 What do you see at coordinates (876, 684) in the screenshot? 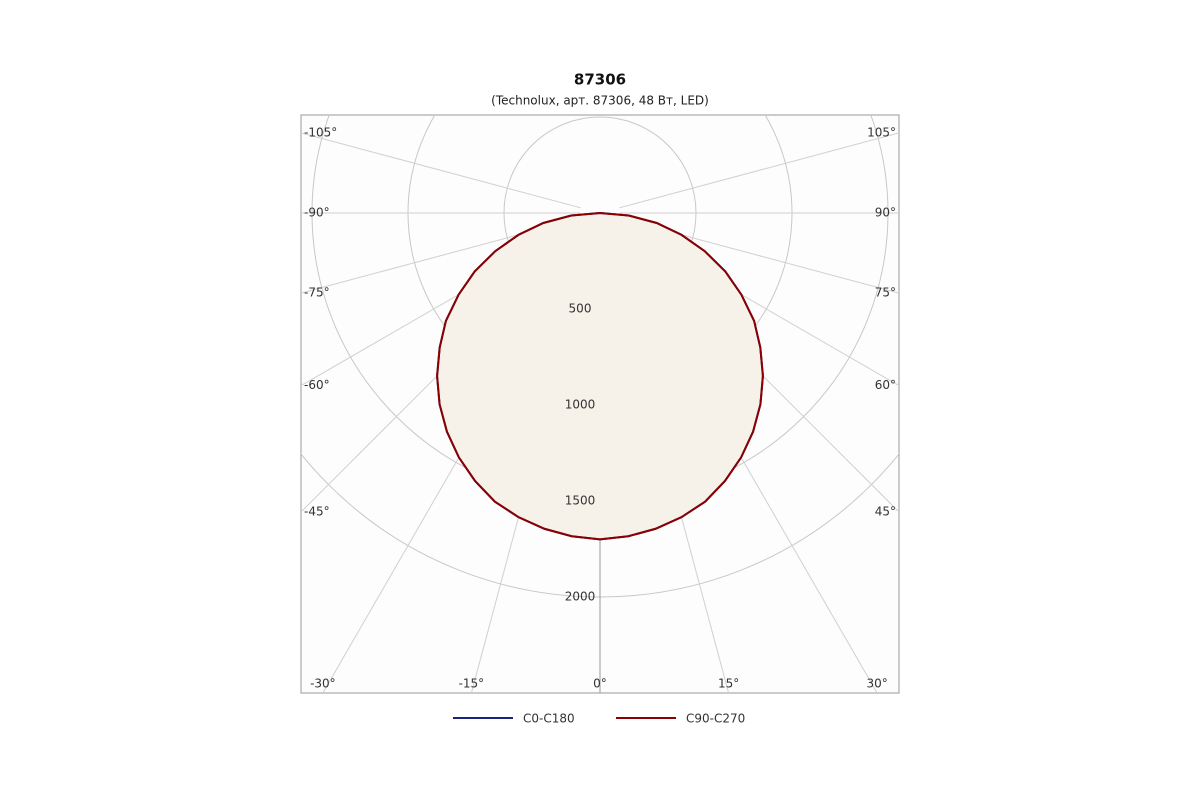
I see `angle-label: 30°` at bounding box center [876, 684].